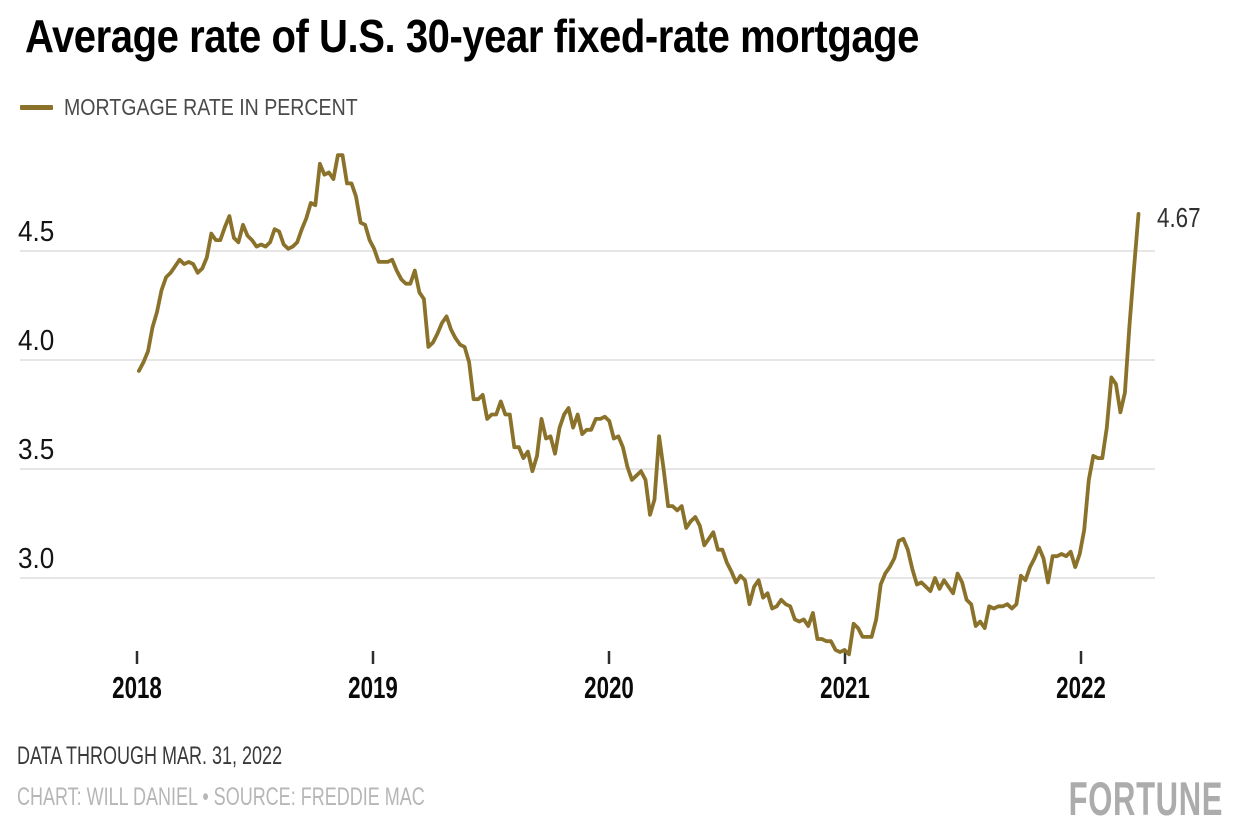 This screenshot has width=1240, height=840. Describe the element at coordinates (36, 341) in the screenshot. I see `y-axis-label: 4.0` at that location.